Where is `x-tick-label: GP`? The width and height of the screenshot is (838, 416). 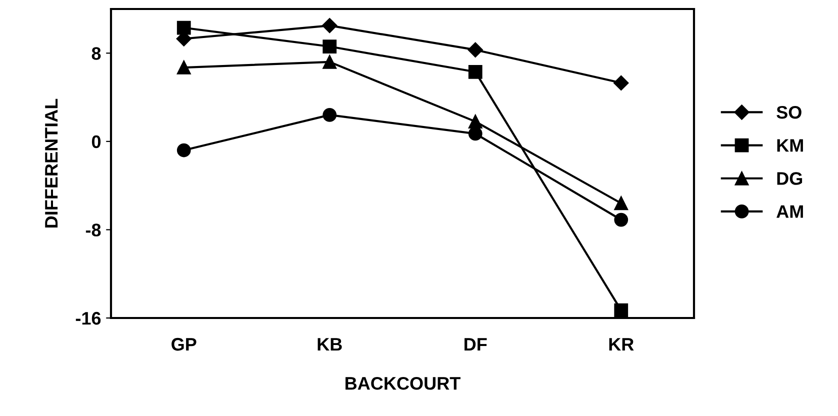 x-tick-label: GP is located at coordinates (184, 344).